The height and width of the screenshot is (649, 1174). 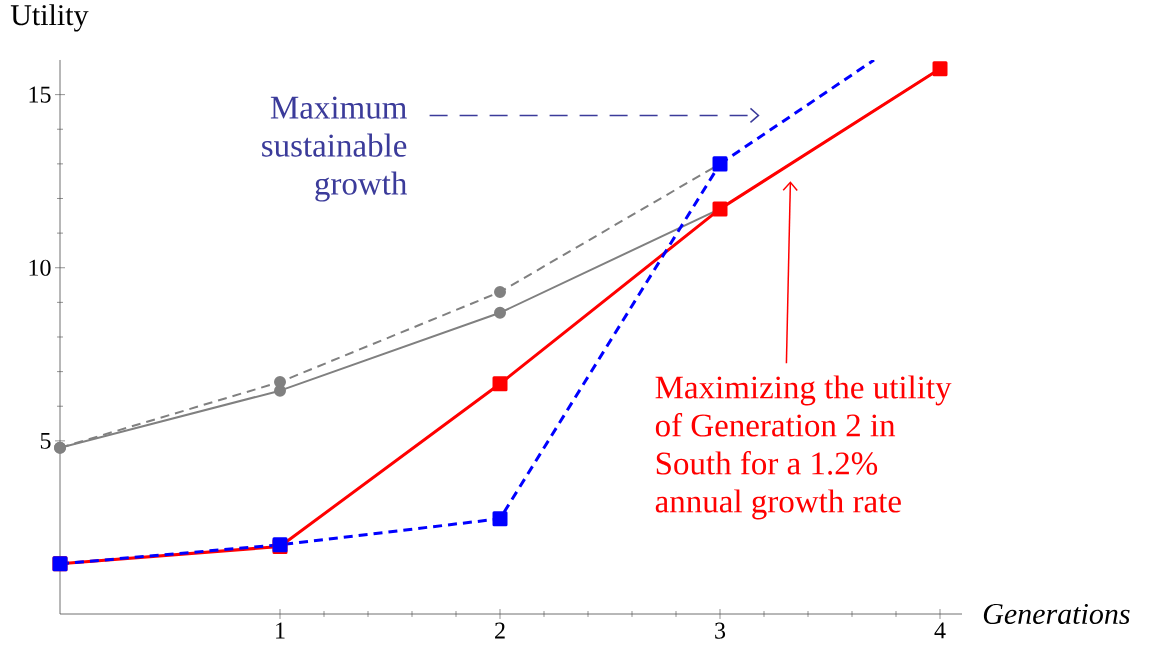 I want to click on x-tick-label: 1, so click(x=280, y=630).